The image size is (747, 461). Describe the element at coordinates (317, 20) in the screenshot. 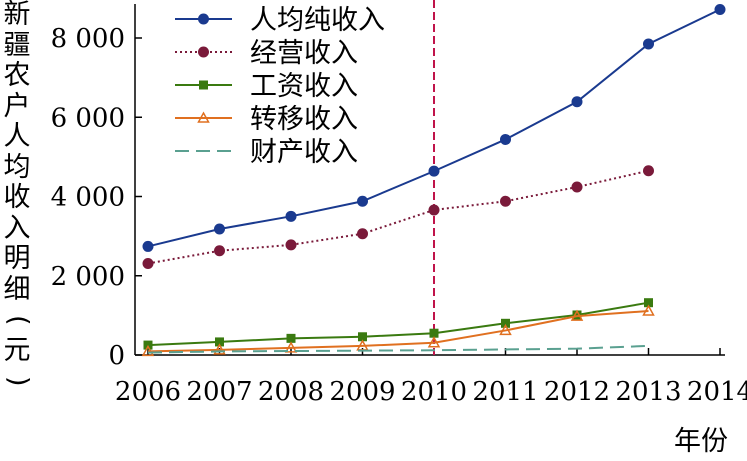

I see `legend-label-0: 人均纯收入` at that location.